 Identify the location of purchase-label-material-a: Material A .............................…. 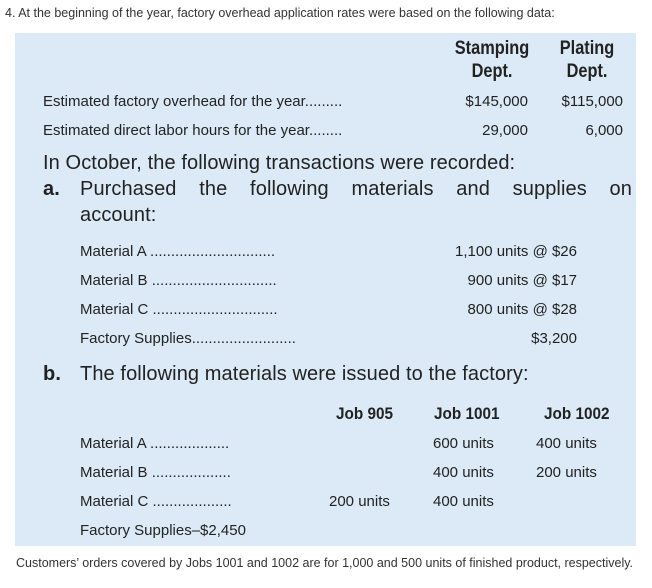
(178, 251).